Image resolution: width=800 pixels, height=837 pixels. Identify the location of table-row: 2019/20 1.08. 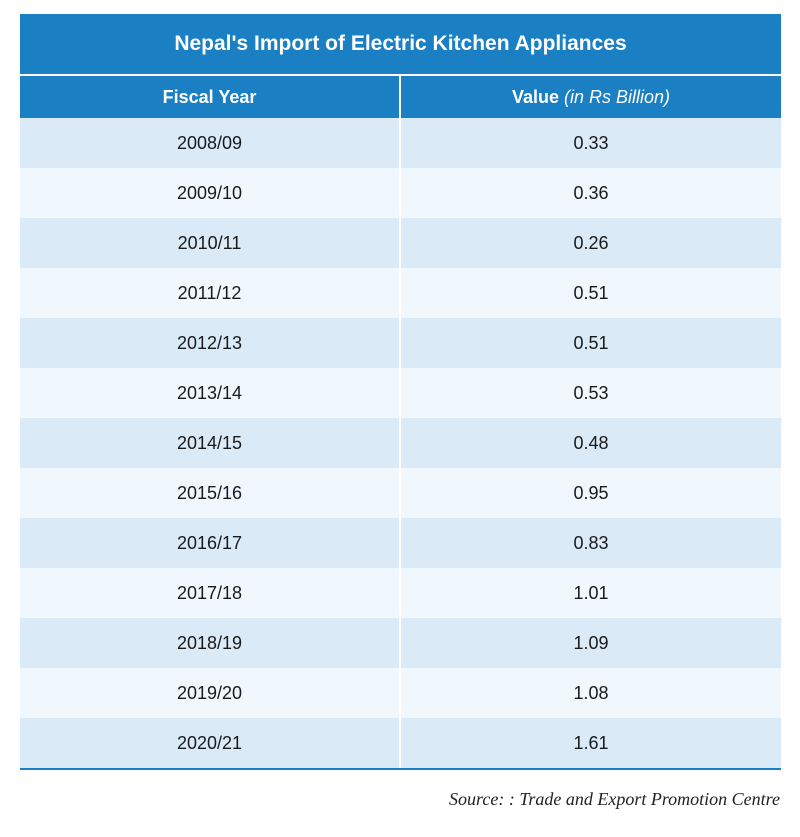
(400, 693).